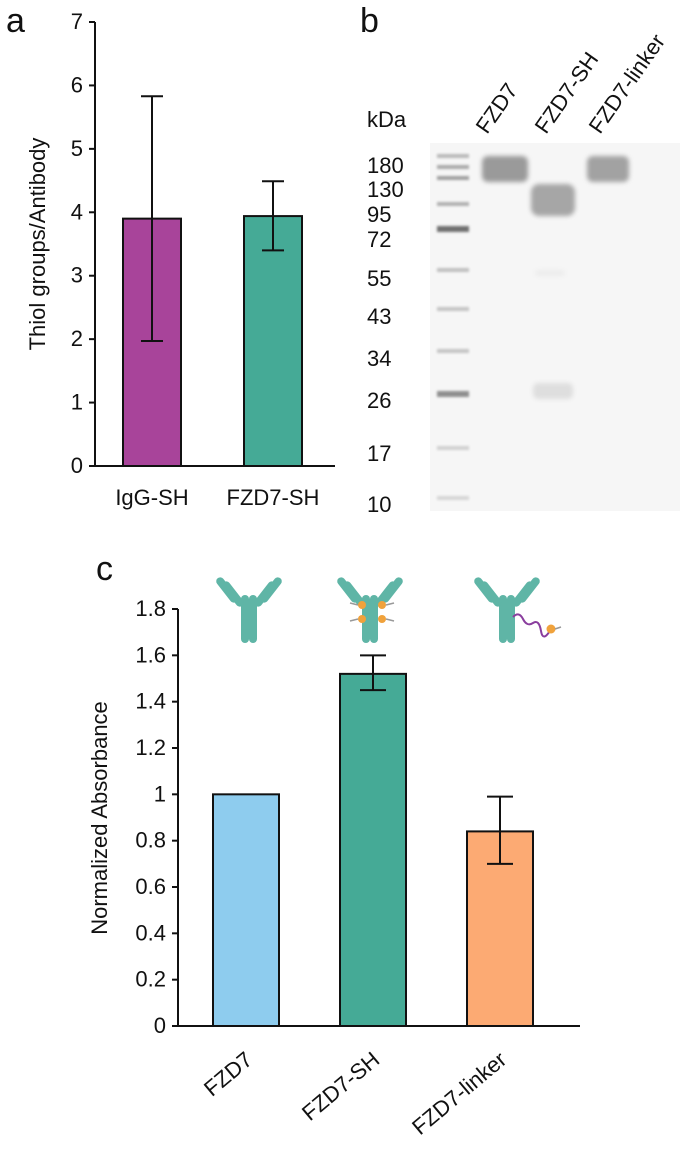 The image size is (680, 1161). Describe the element at coordinates (104, 569) in the screenshot. I see `panel-label-c: c` at that location.